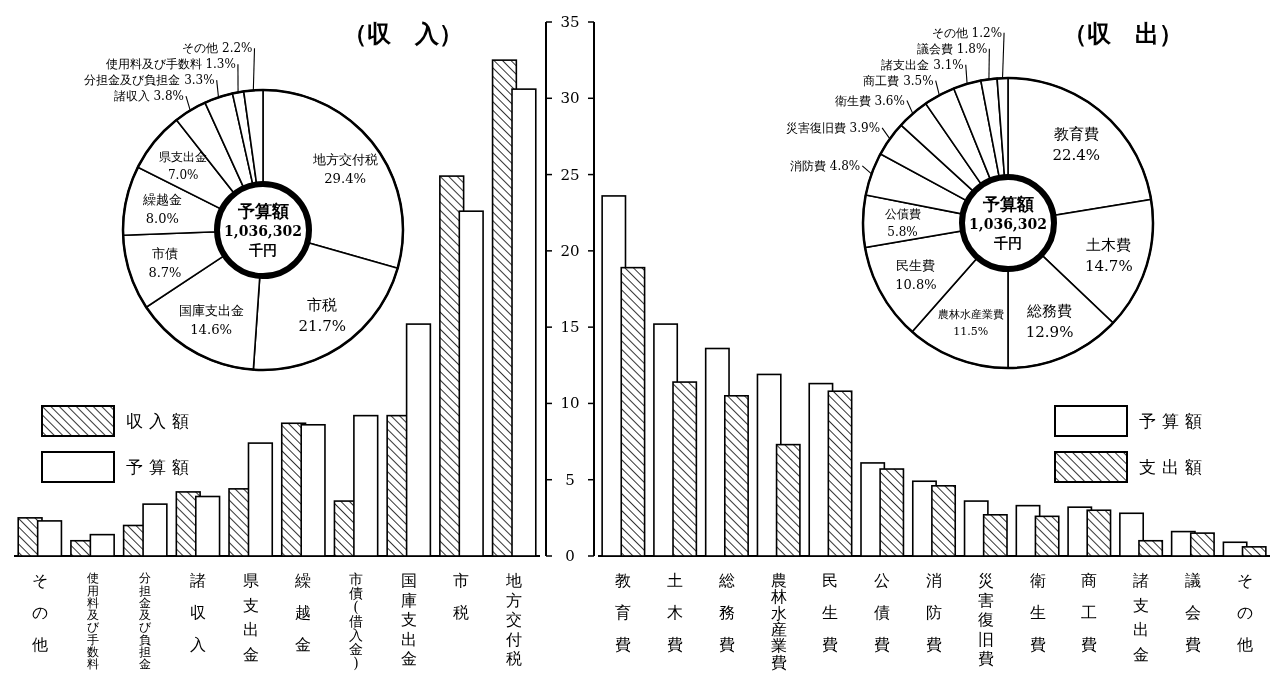 This screenshot has width=1281, height=682. Describe the element at coordinates (922, 64) in the screenshot. I see `slice-label: 諸支出金 3.1%` at that location.